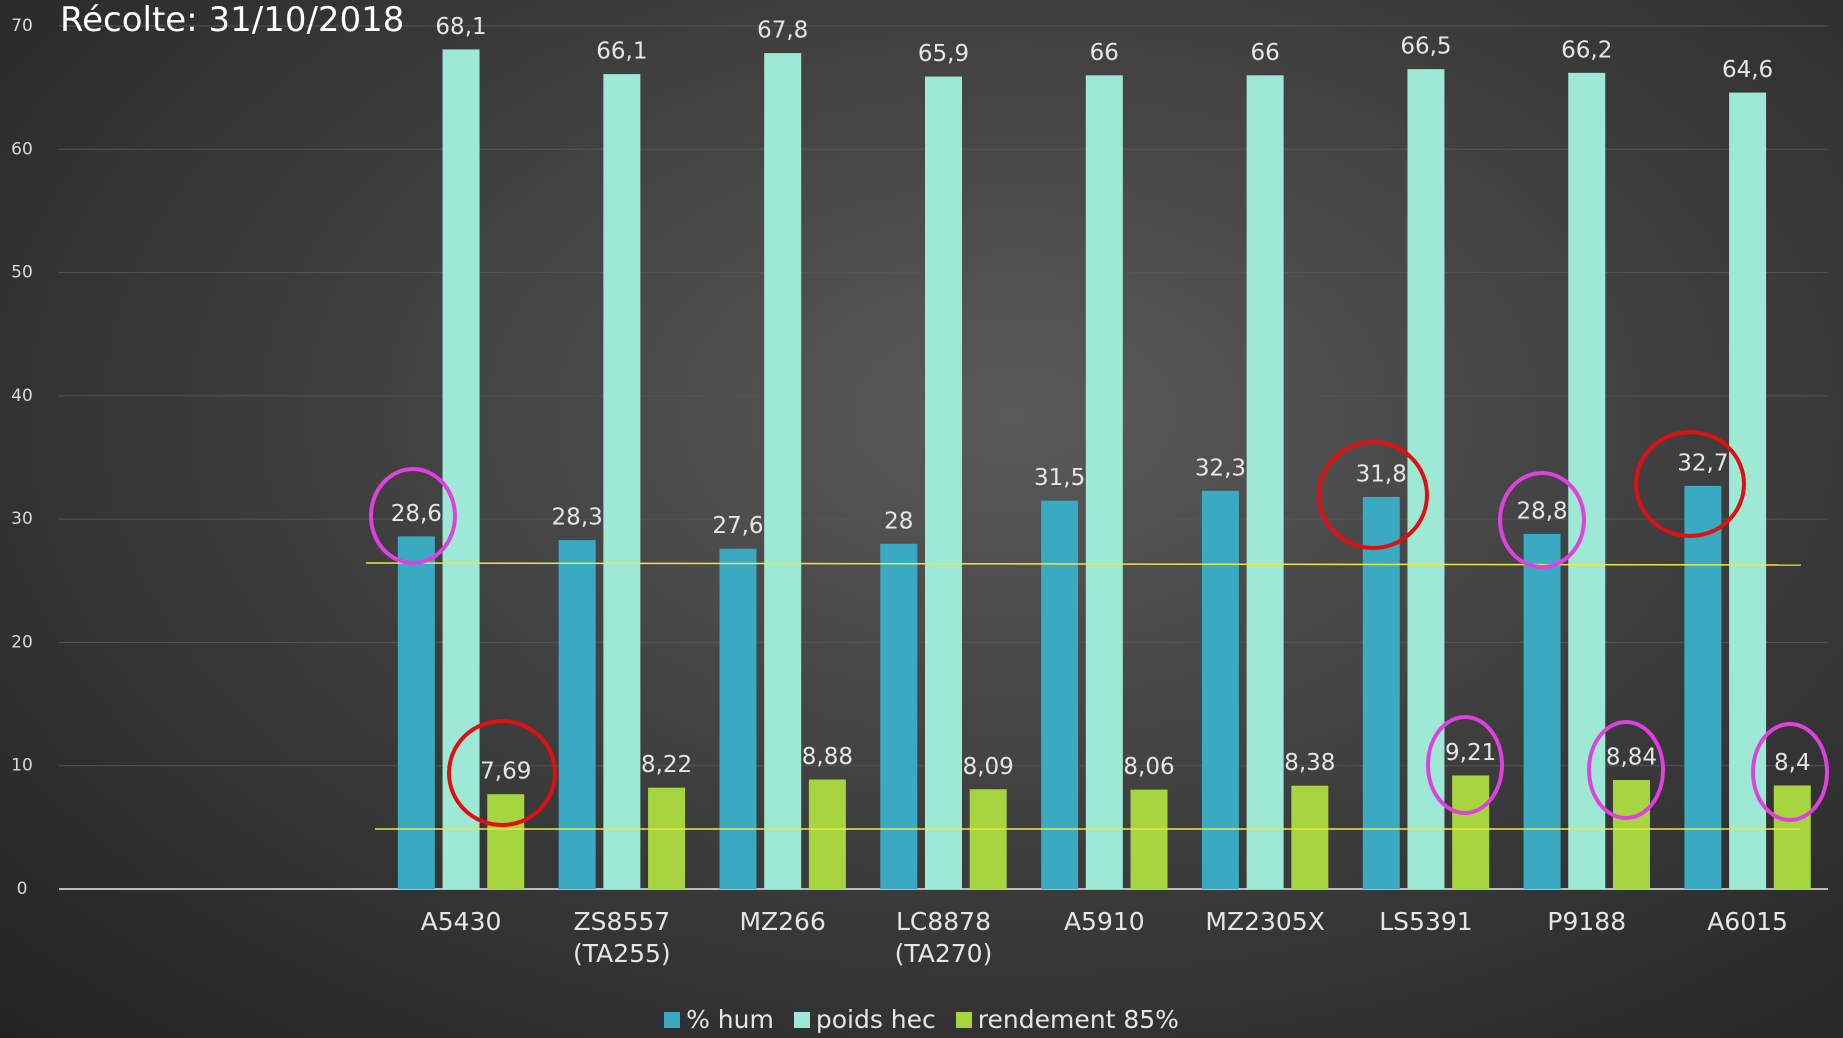  What do you see at coordinates (22, 766) in the screenshot?
I see `y-tick-label: 10` at bounding box center [22, 766].